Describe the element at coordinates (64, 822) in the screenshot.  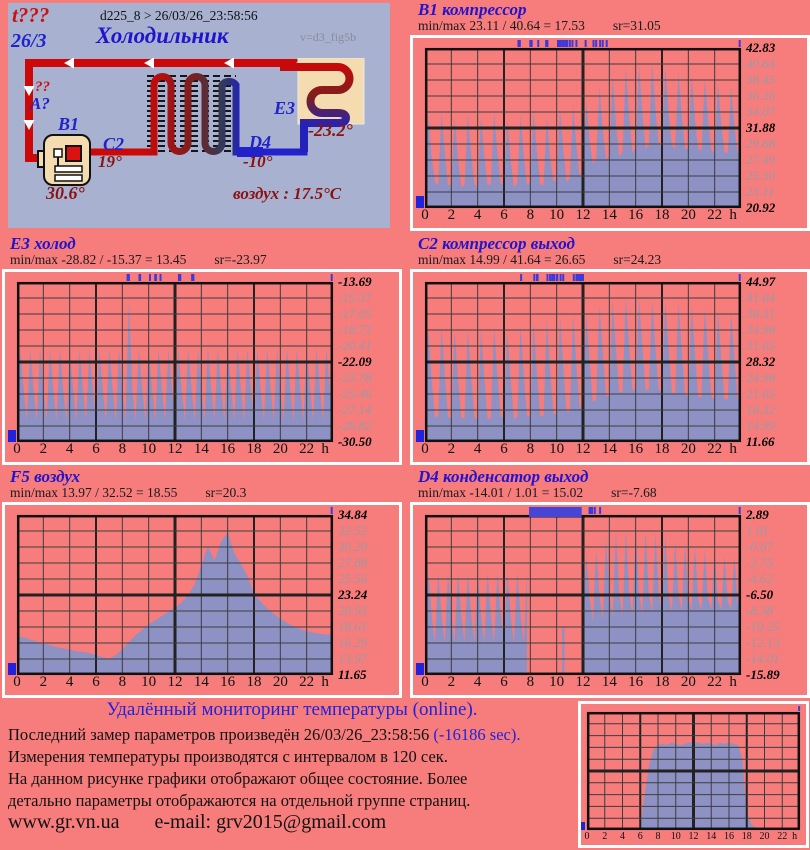
I see `website-link: www.gr.vn.ua` at that location.